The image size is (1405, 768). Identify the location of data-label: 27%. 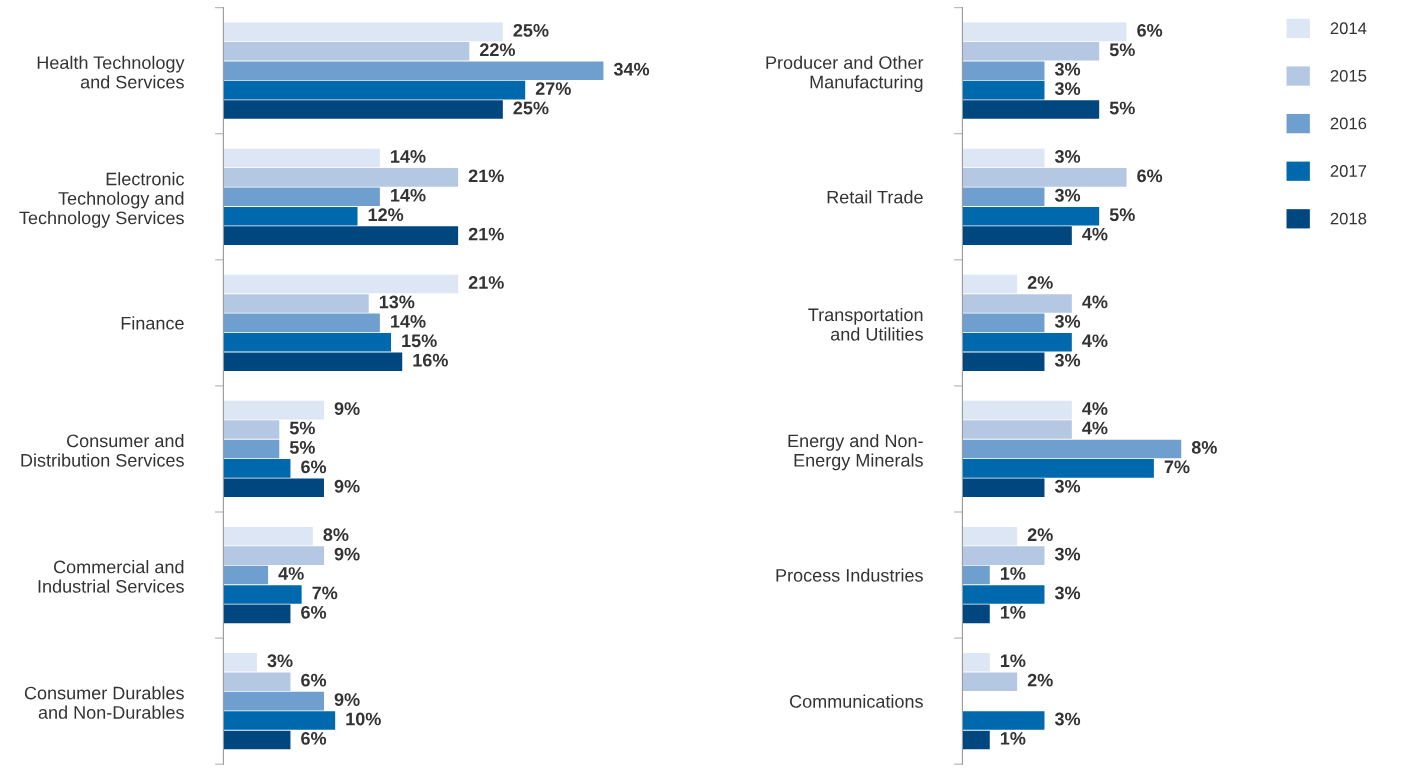
(553, 88).